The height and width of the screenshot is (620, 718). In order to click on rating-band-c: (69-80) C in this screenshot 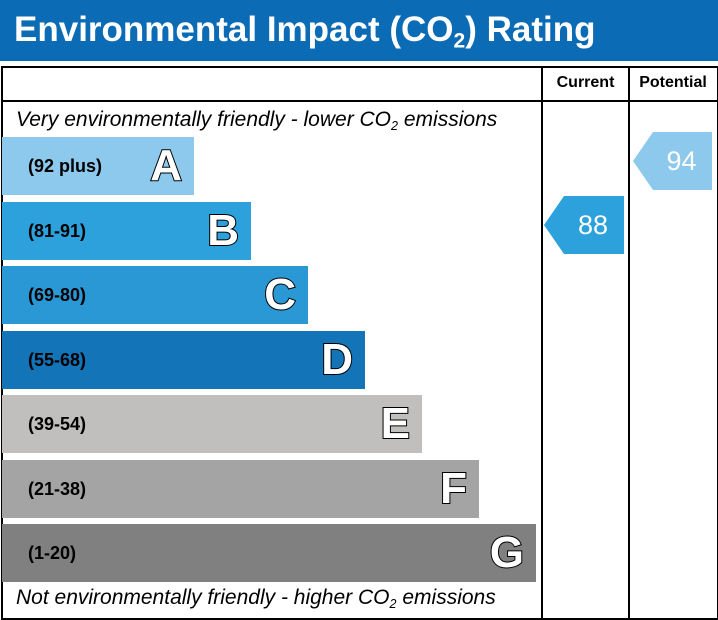, I will do `click(155, 295)`.